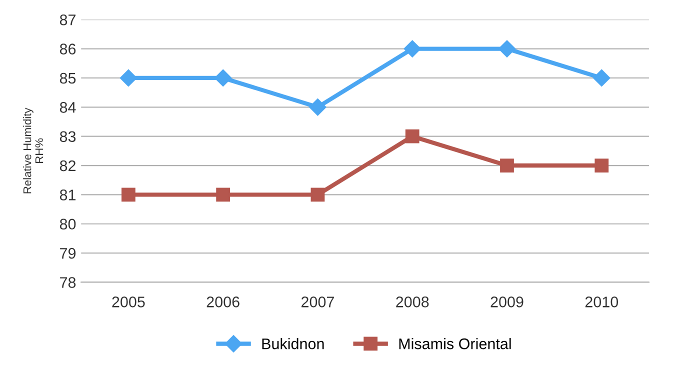 The image size is (676, 392). What do you see at coordinates (293, 344) in the screenshot?
I see `legend-label: Bukidnon` at bounding box center [293, 344].